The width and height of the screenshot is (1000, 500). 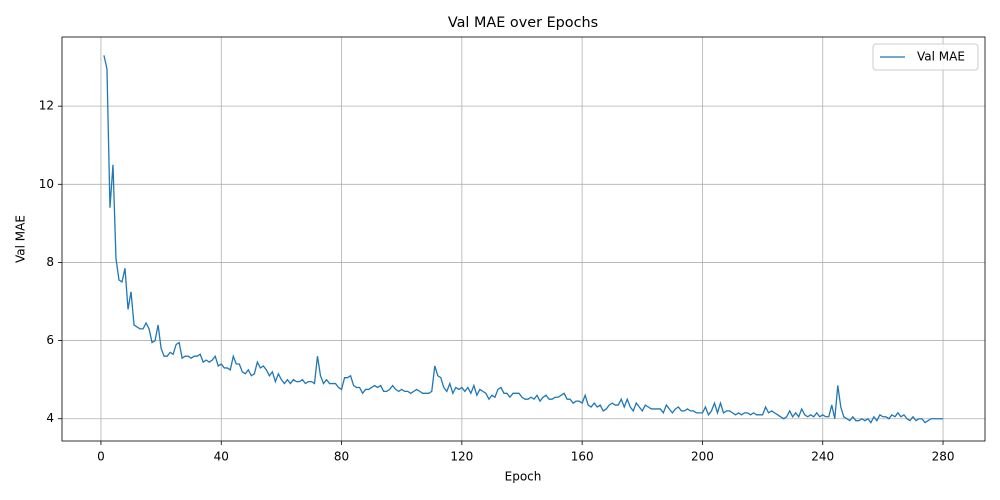 I want to click on x-tick-label: 120, so click(x=461, y=457).